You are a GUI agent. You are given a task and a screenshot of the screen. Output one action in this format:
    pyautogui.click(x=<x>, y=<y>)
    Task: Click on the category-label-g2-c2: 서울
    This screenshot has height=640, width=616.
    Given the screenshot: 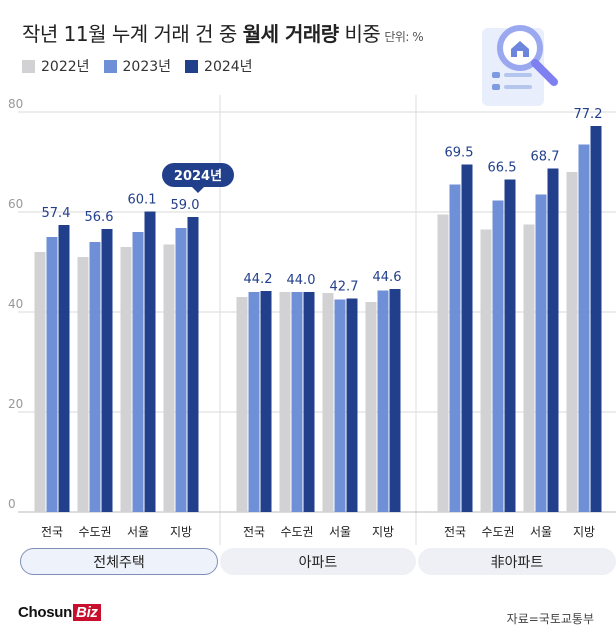 What is the action you would take?
    pyautogui.click(x=541, y=532)
    